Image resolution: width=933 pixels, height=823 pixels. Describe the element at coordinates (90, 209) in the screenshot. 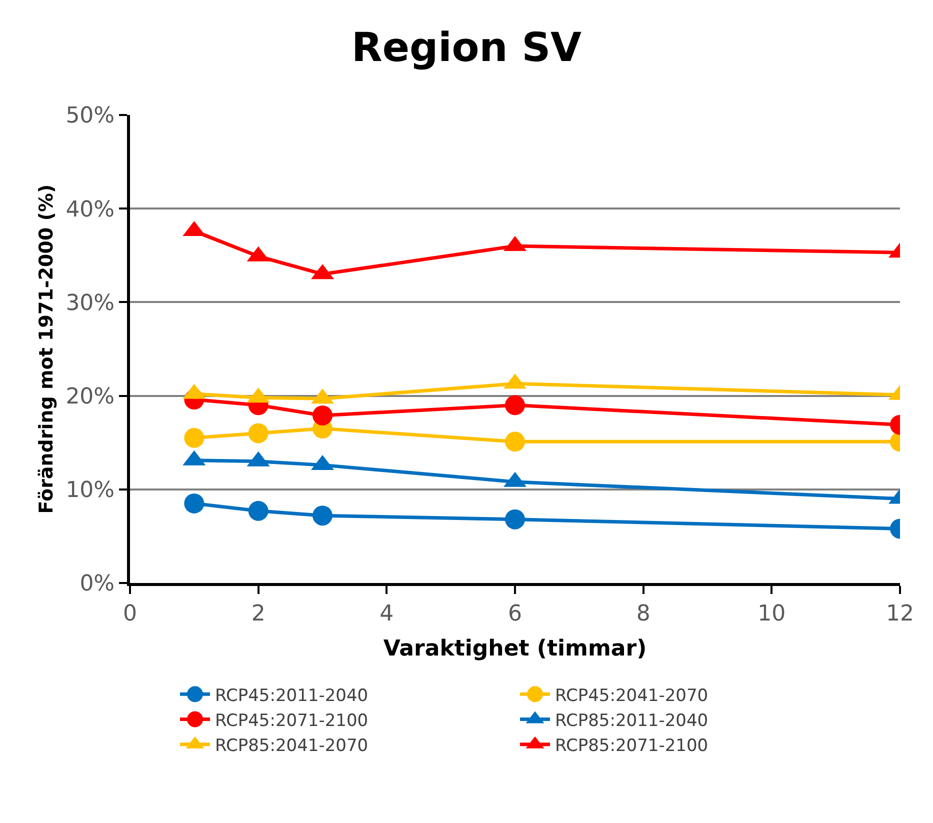

I see `y-tick-label: 40%` at that location.